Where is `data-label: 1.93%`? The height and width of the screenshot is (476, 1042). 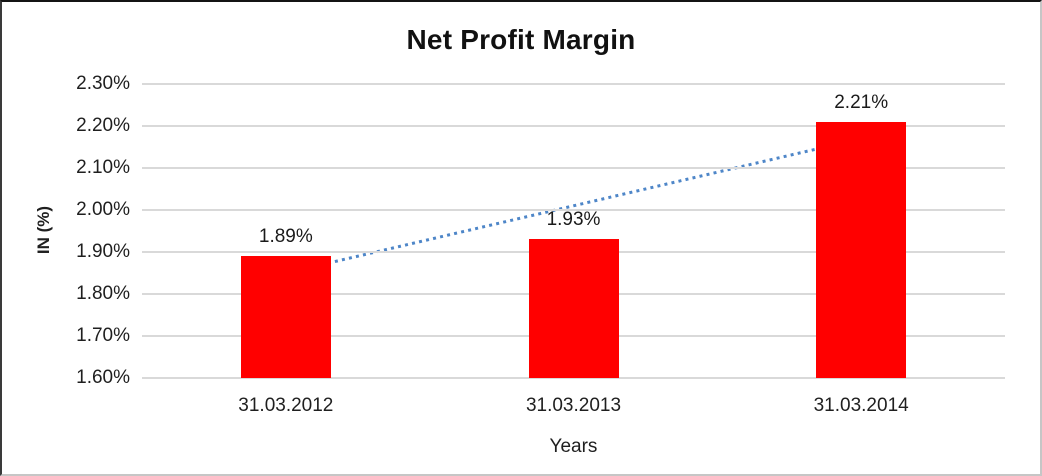
data-label: 1.93% is located at coordinates (573, 220).